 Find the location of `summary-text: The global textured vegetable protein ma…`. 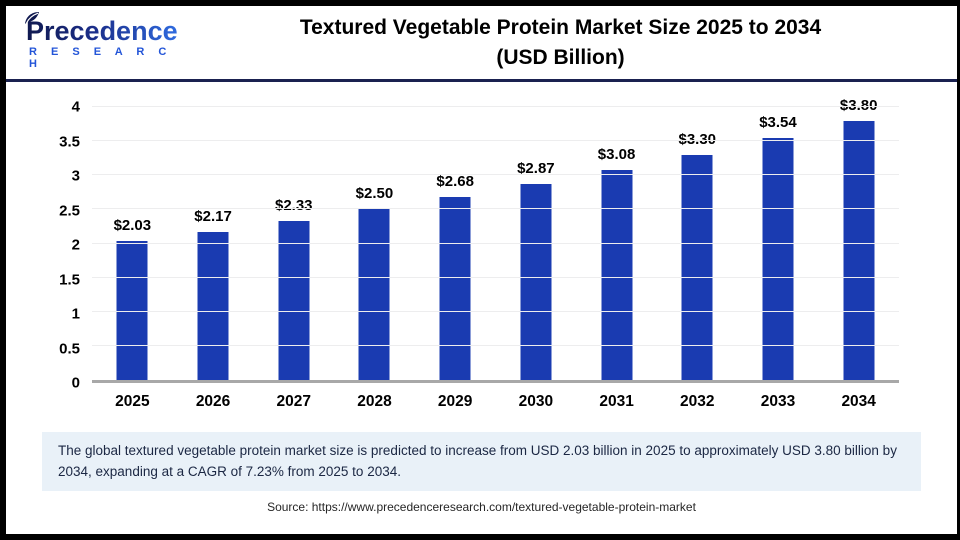

summary-text: The global textured vegetable protein ma… is located at coordinates (477, 461).